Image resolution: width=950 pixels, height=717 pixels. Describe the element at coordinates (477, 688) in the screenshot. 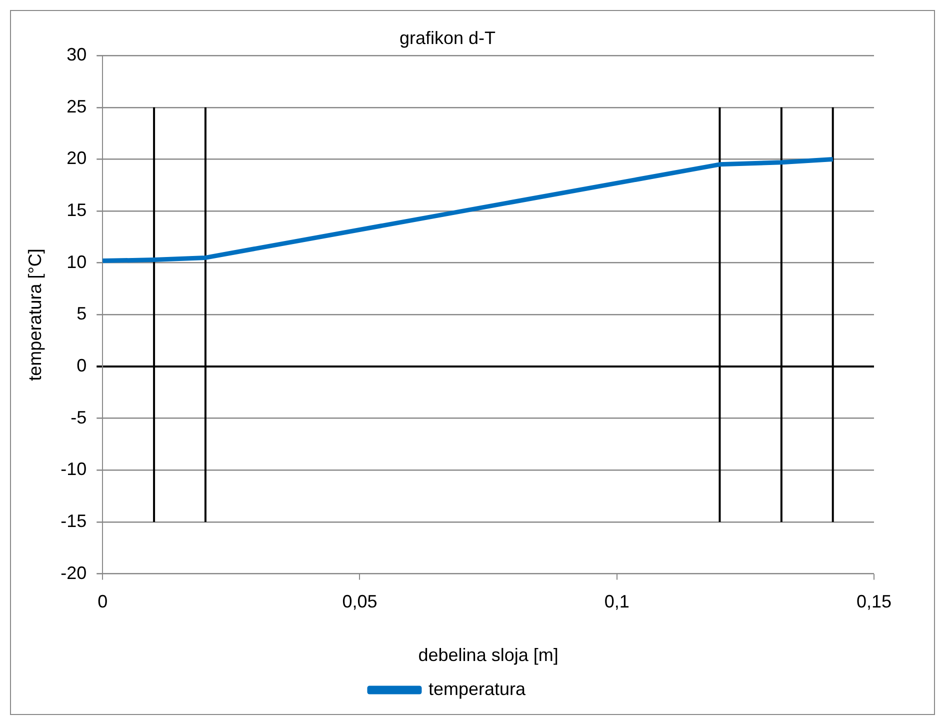

I see `legend-label: temperatura` at that location.